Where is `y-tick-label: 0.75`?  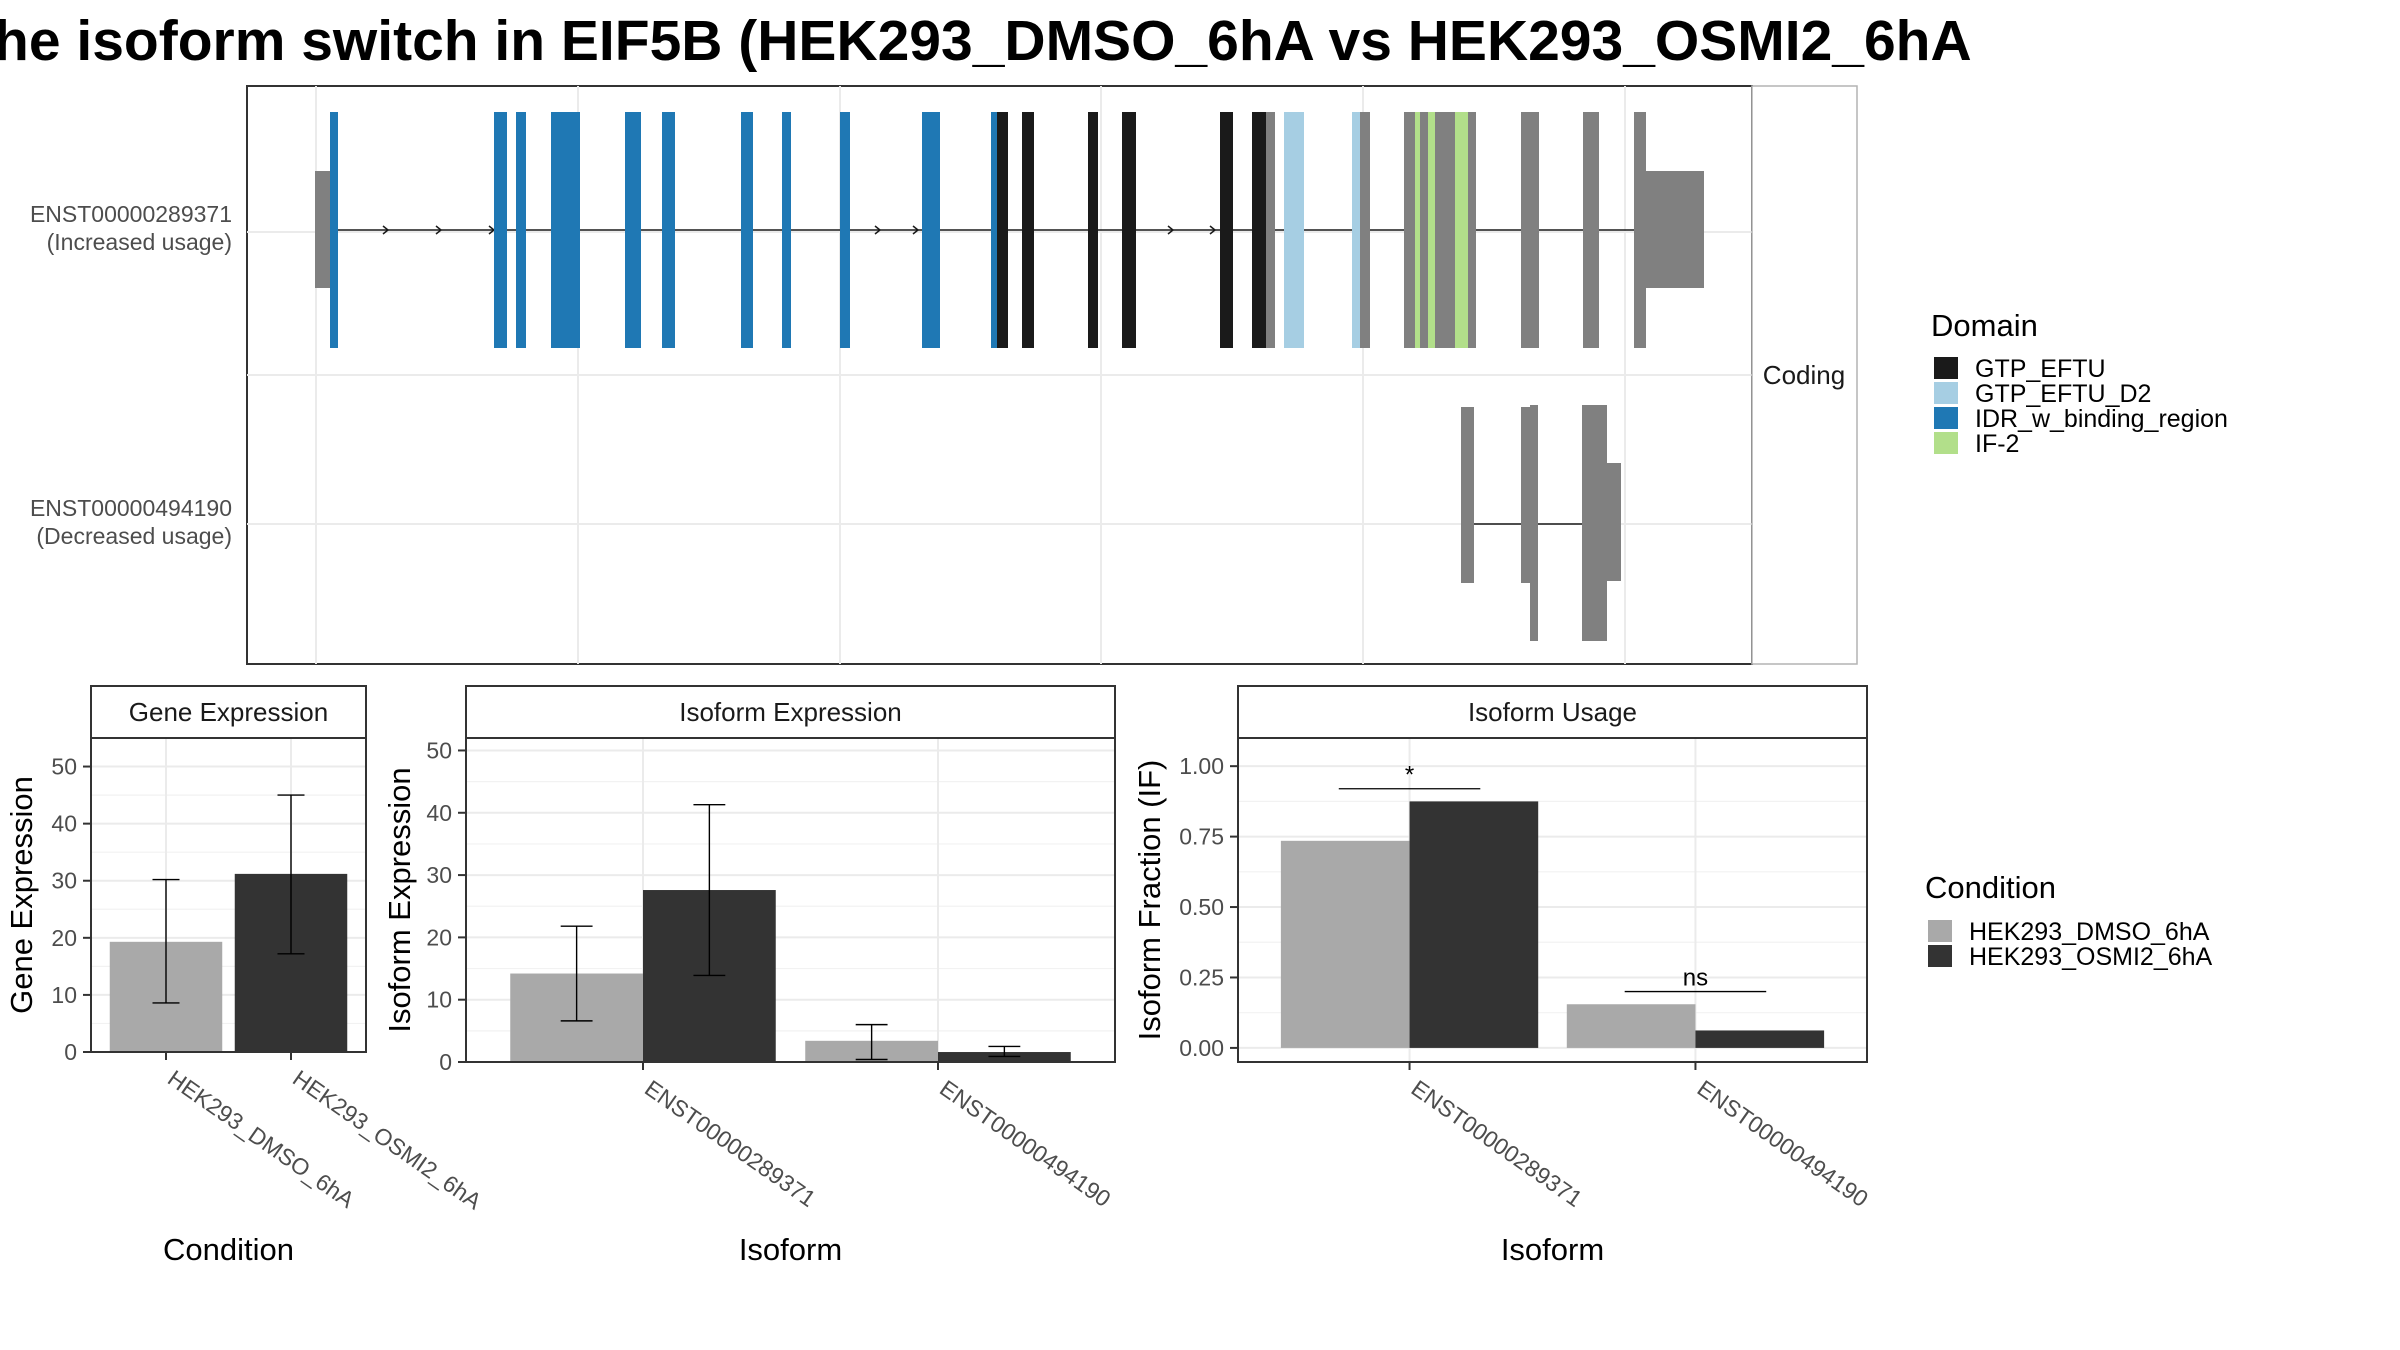
y-tick-label: 0.75 is located at coordinates (1201, 837).